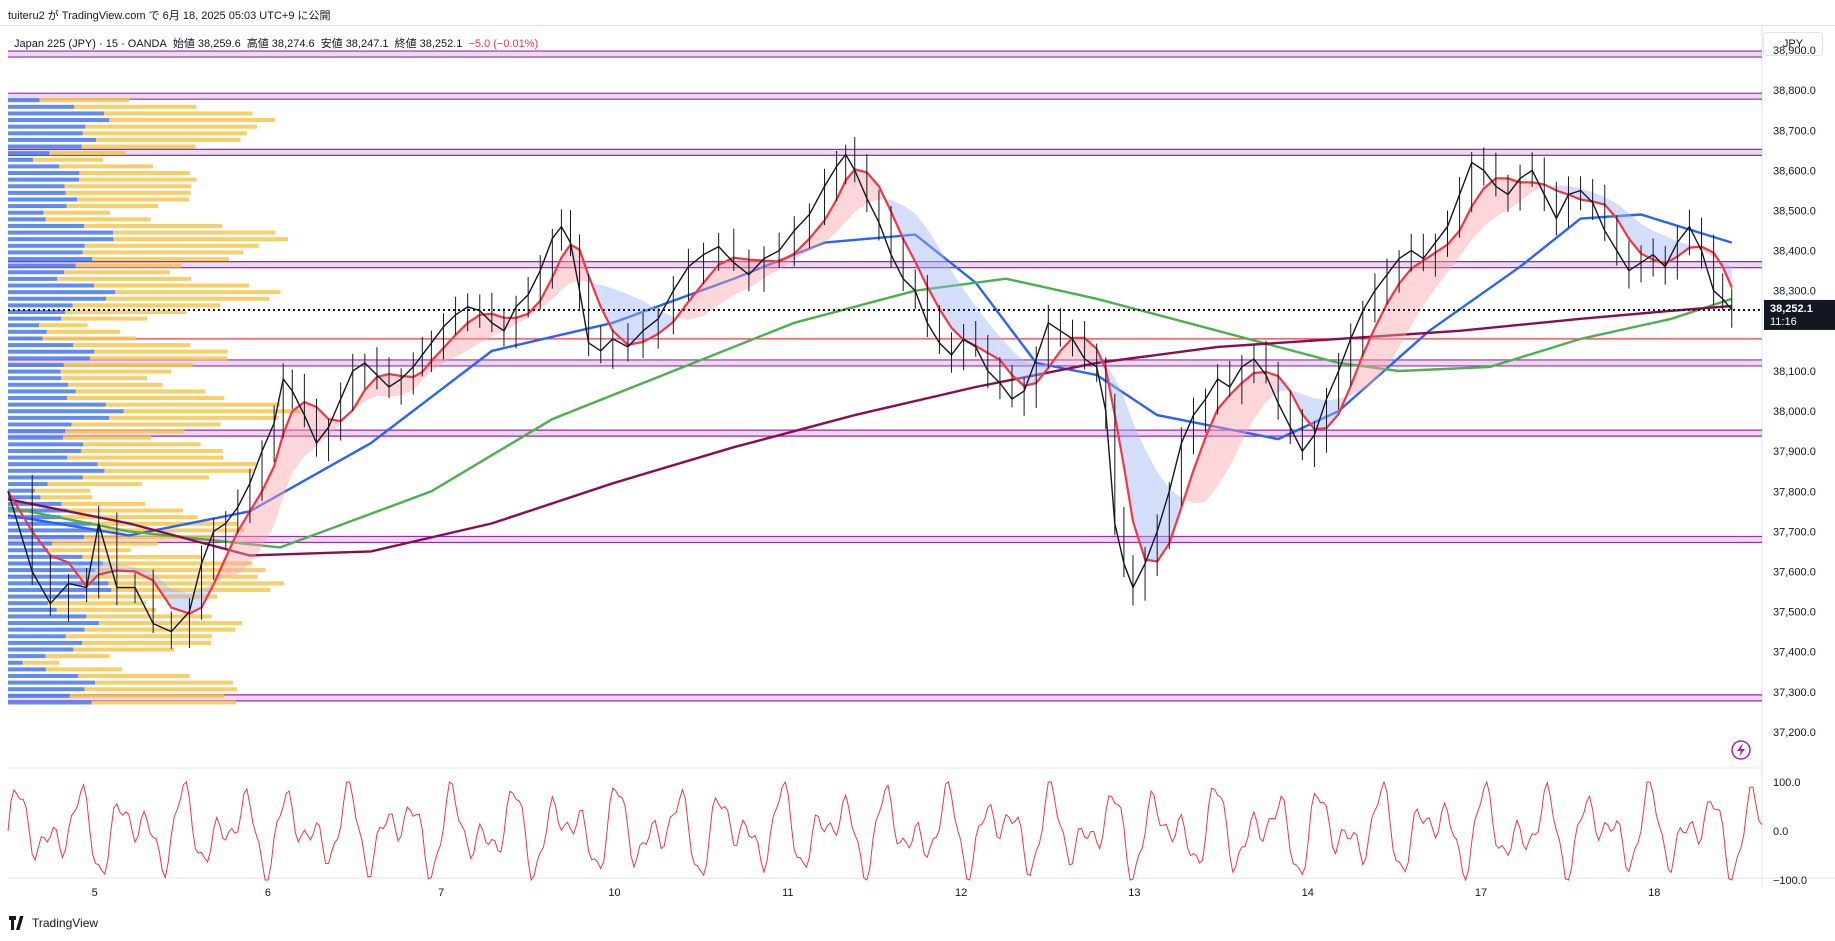 The height and width of the screenshot is (941, 1835). Describe the element at coordinates (331, 44) in the screenshot. I see `low-label: 安値` at that location.